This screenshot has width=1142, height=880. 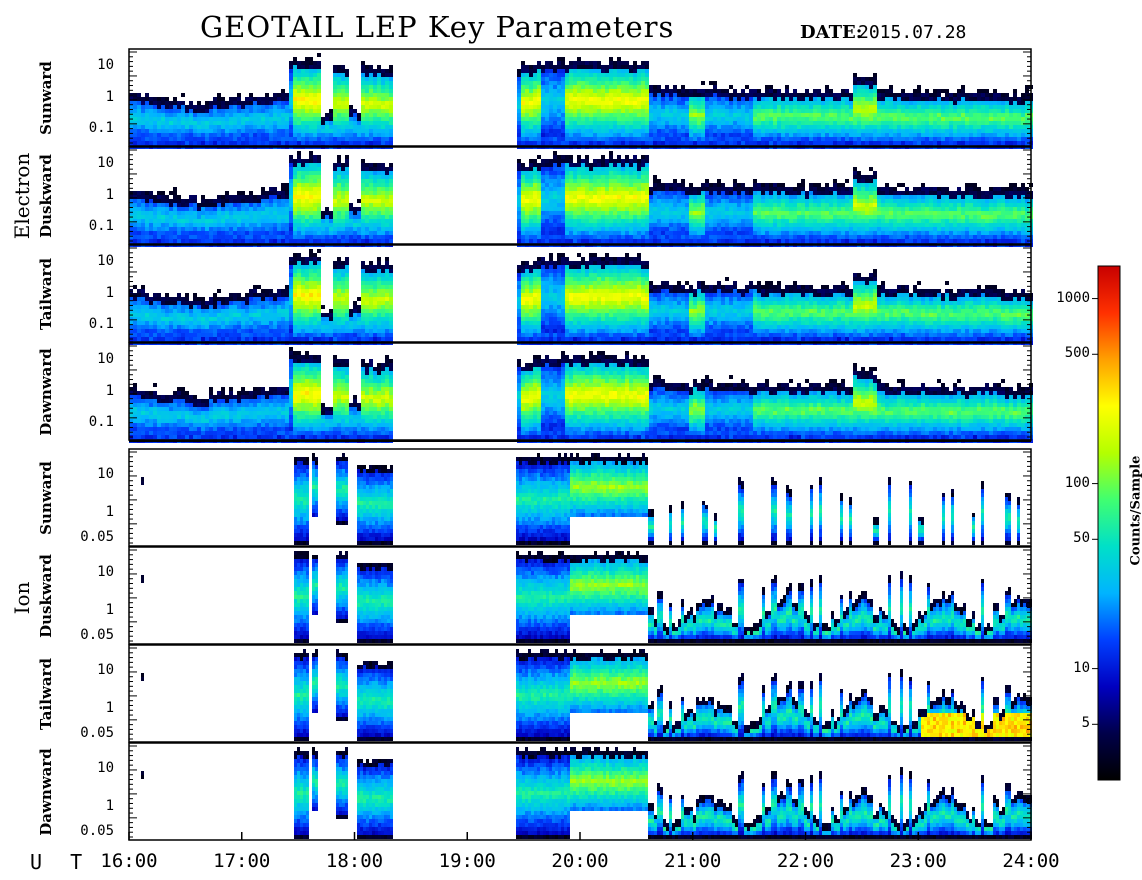 I want to click on panel-label-ion-duskward: Duskward, so click(x=46, y=596).